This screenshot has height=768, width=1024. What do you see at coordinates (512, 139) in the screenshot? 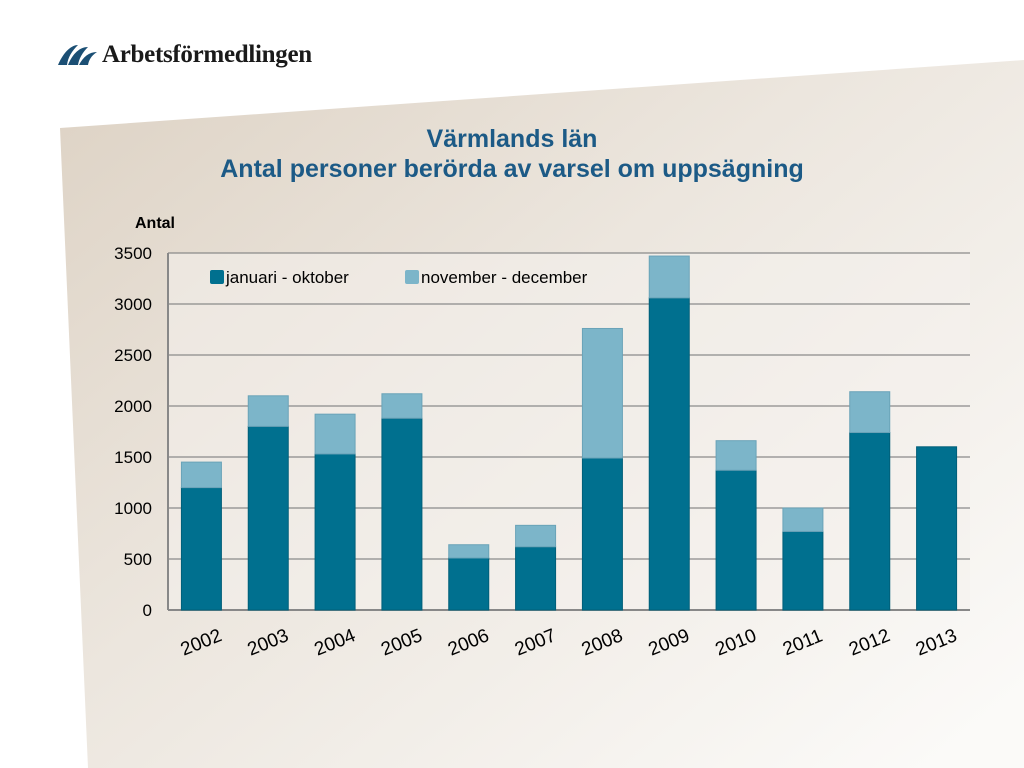
I see `chart-title-line1: Värmlands län` at bounding box center [512, 139].